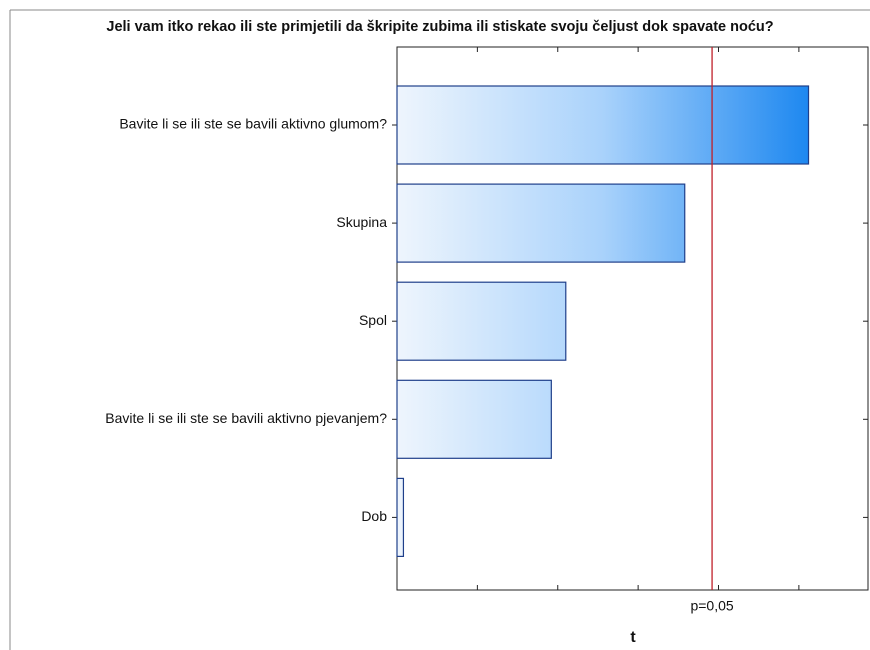  I want to click on y-tick-label: Dob, so click(374, 516).